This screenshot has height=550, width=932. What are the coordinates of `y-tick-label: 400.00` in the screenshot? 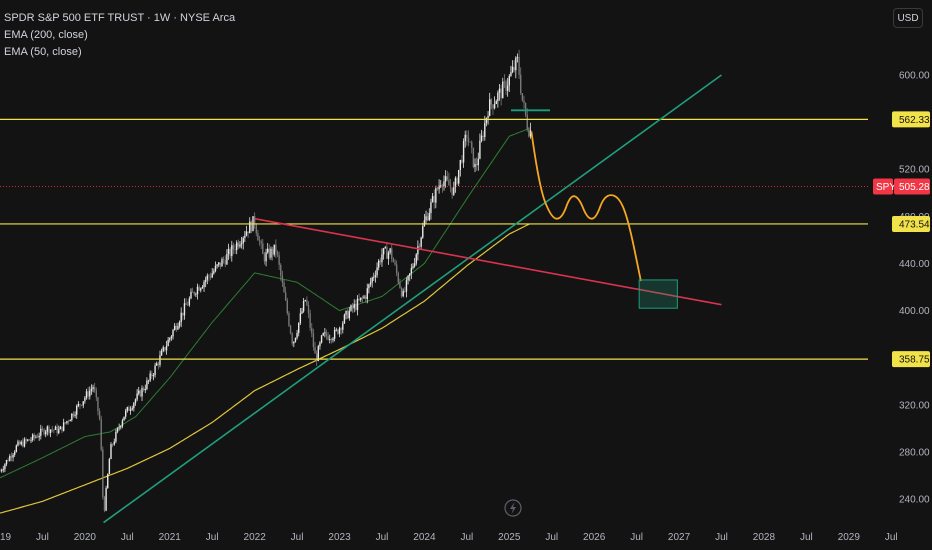 It's located at (914, 311).